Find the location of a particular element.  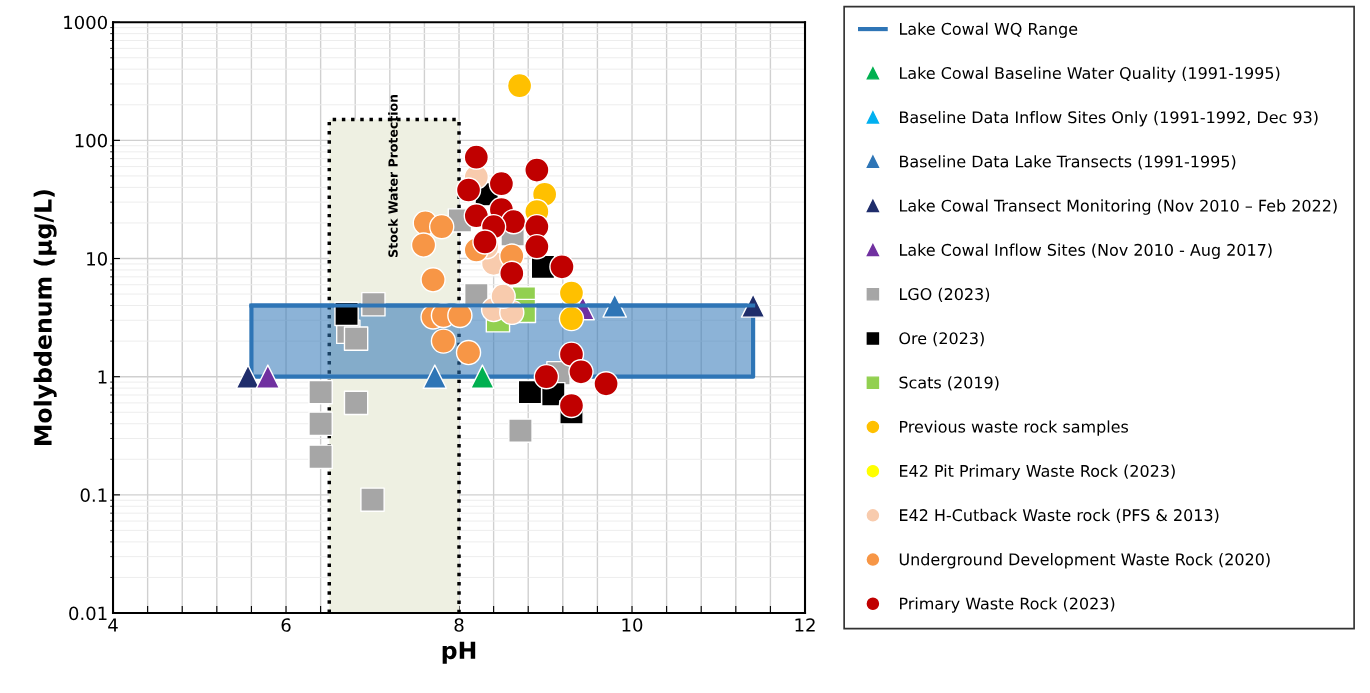

y-tick-label: 0.01 is located at coordinates (88, 613).